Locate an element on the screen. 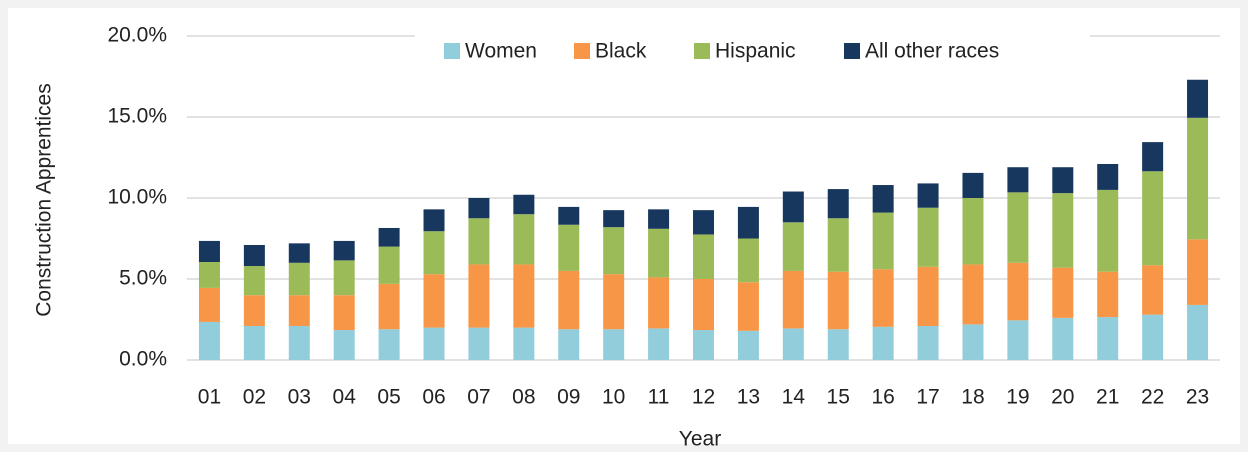 The width and height of the screenshot is (1248, 452). x-tick-label: 15 is located at coordinates (838, 397).